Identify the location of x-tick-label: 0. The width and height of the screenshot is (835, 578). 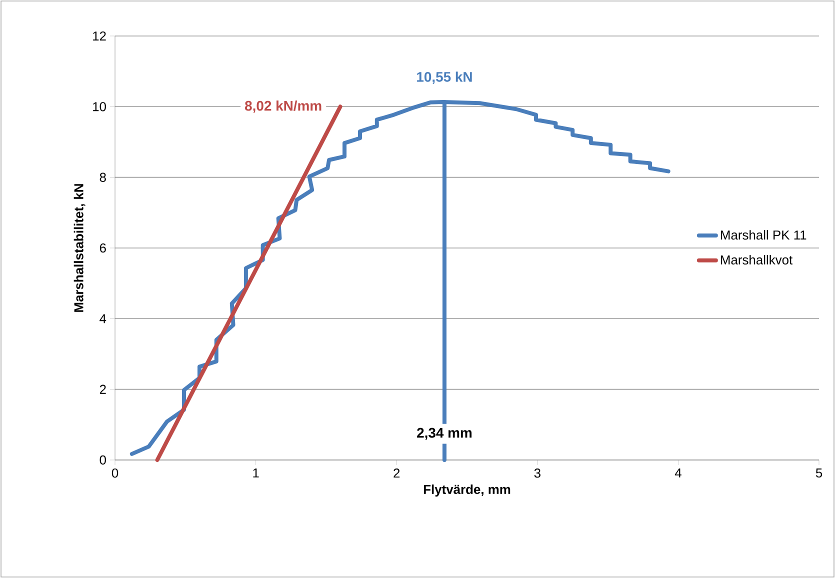
(115, 473).